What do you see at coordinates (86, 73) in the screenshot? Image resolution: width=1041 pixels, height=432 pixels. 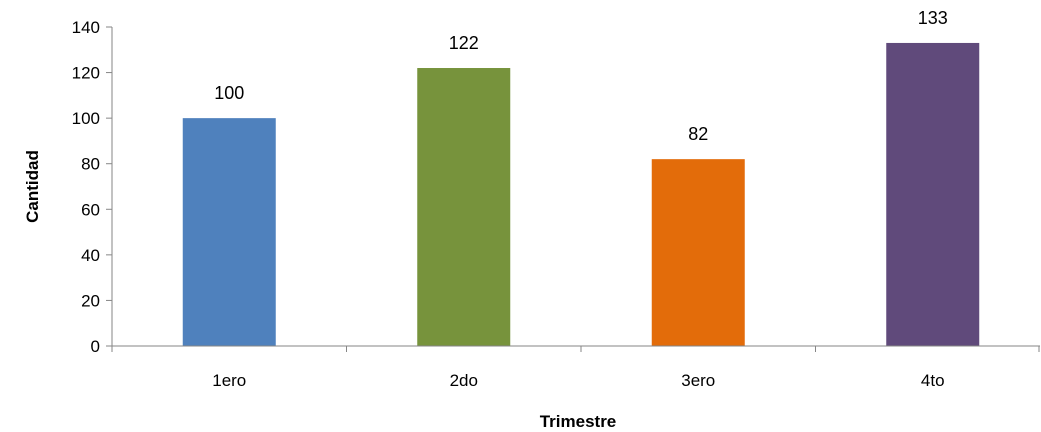 I see `y-tick-label: 120` at bounding box center [86, 73].